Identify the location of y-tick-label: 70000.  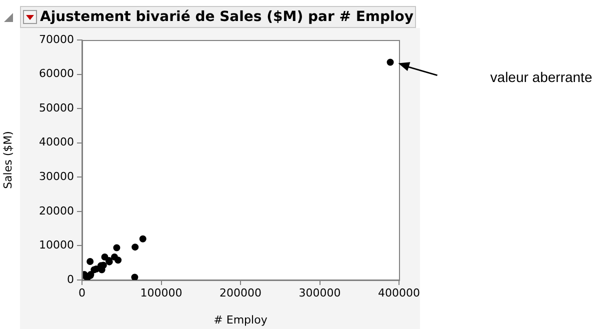
(56, 39).